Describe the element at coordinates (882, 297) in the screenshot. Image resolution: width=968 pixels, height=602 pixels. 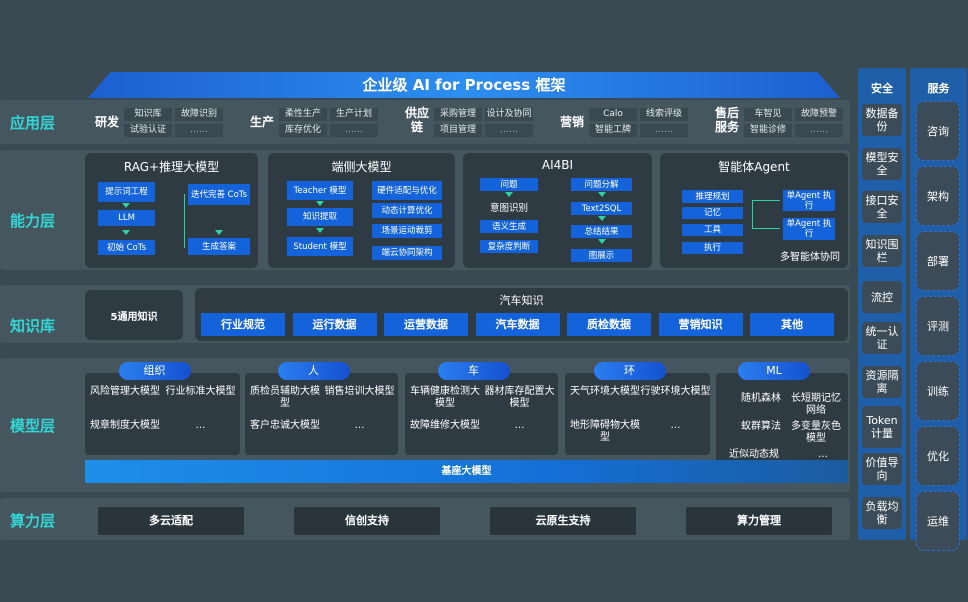
I see `security-item: 流控` at that location.